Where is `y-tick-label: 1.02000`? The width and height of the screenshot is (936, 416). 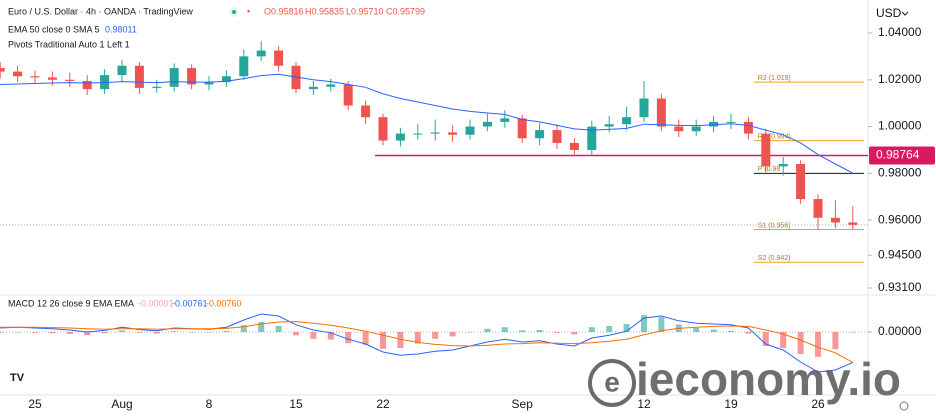
y-tick-label: 1.02000 is located at coordinates (900, 79).